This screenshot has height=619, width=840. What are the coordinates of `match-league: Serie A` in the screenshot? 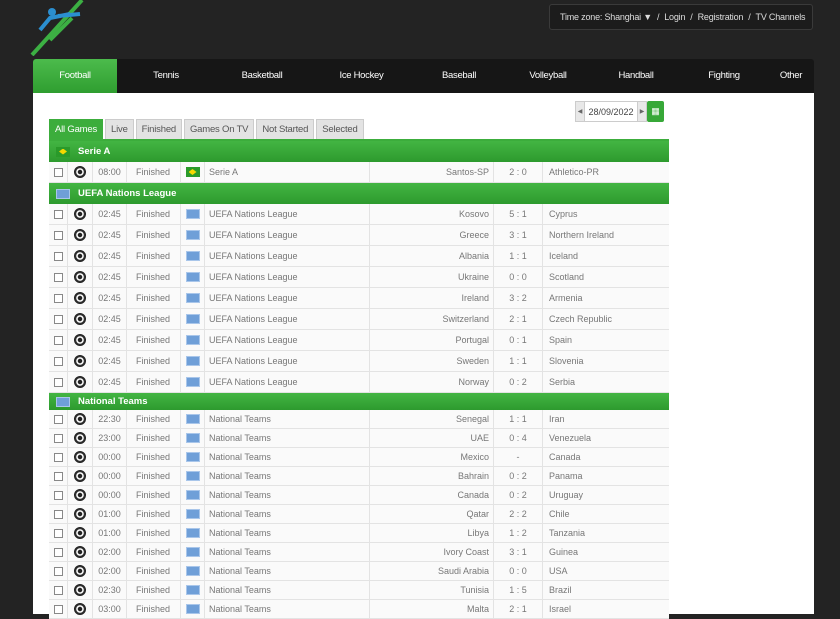 It's located at (287, 172).